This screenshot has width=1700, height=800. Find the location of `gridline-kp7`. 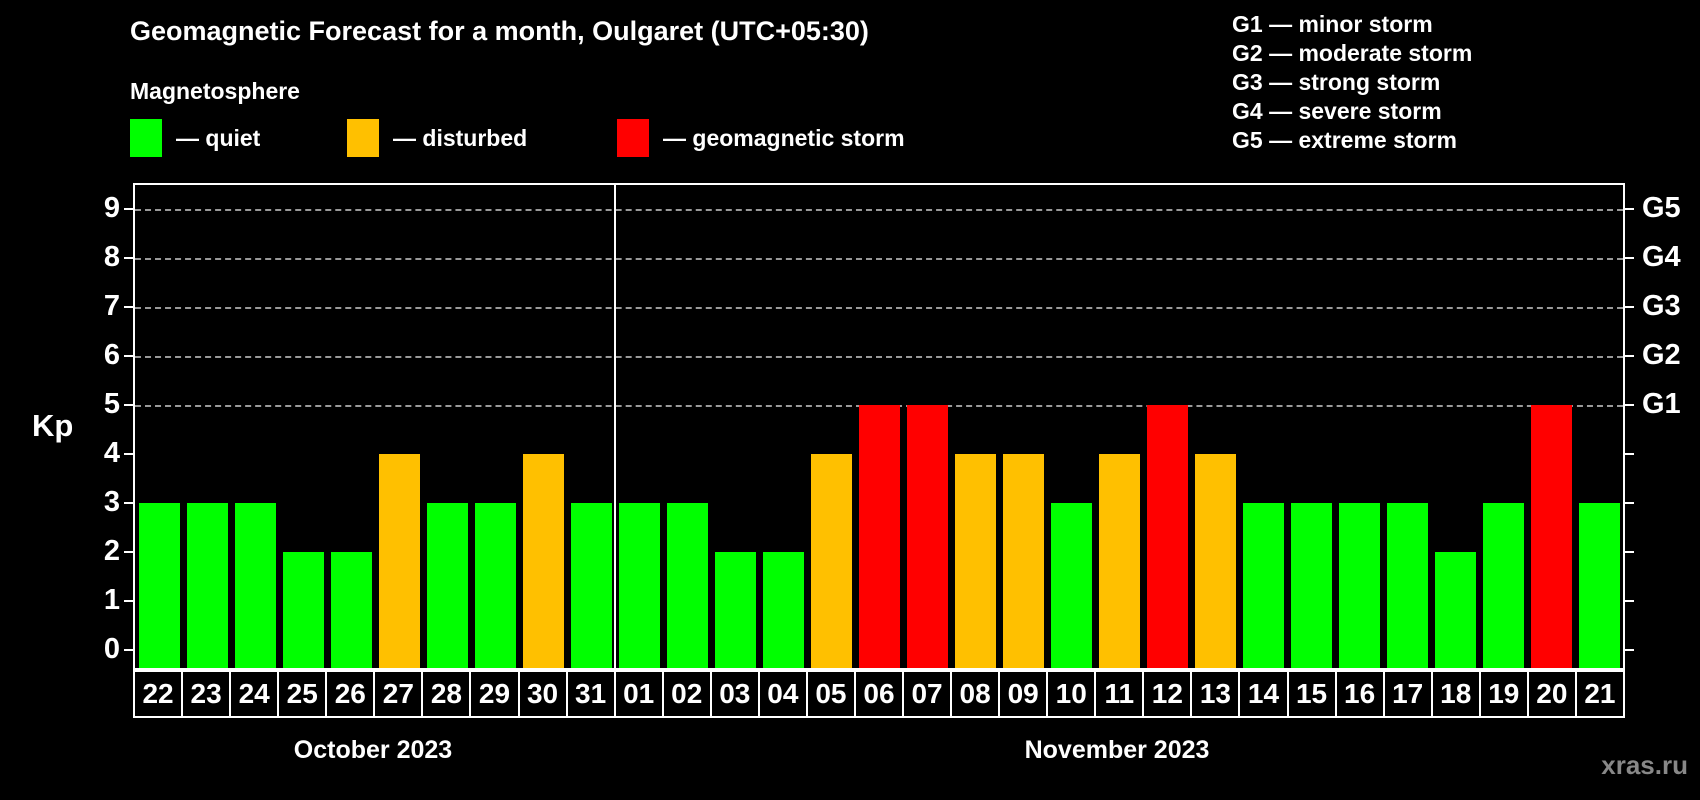

gridline-kp7 is located at coordinates (879, 308).